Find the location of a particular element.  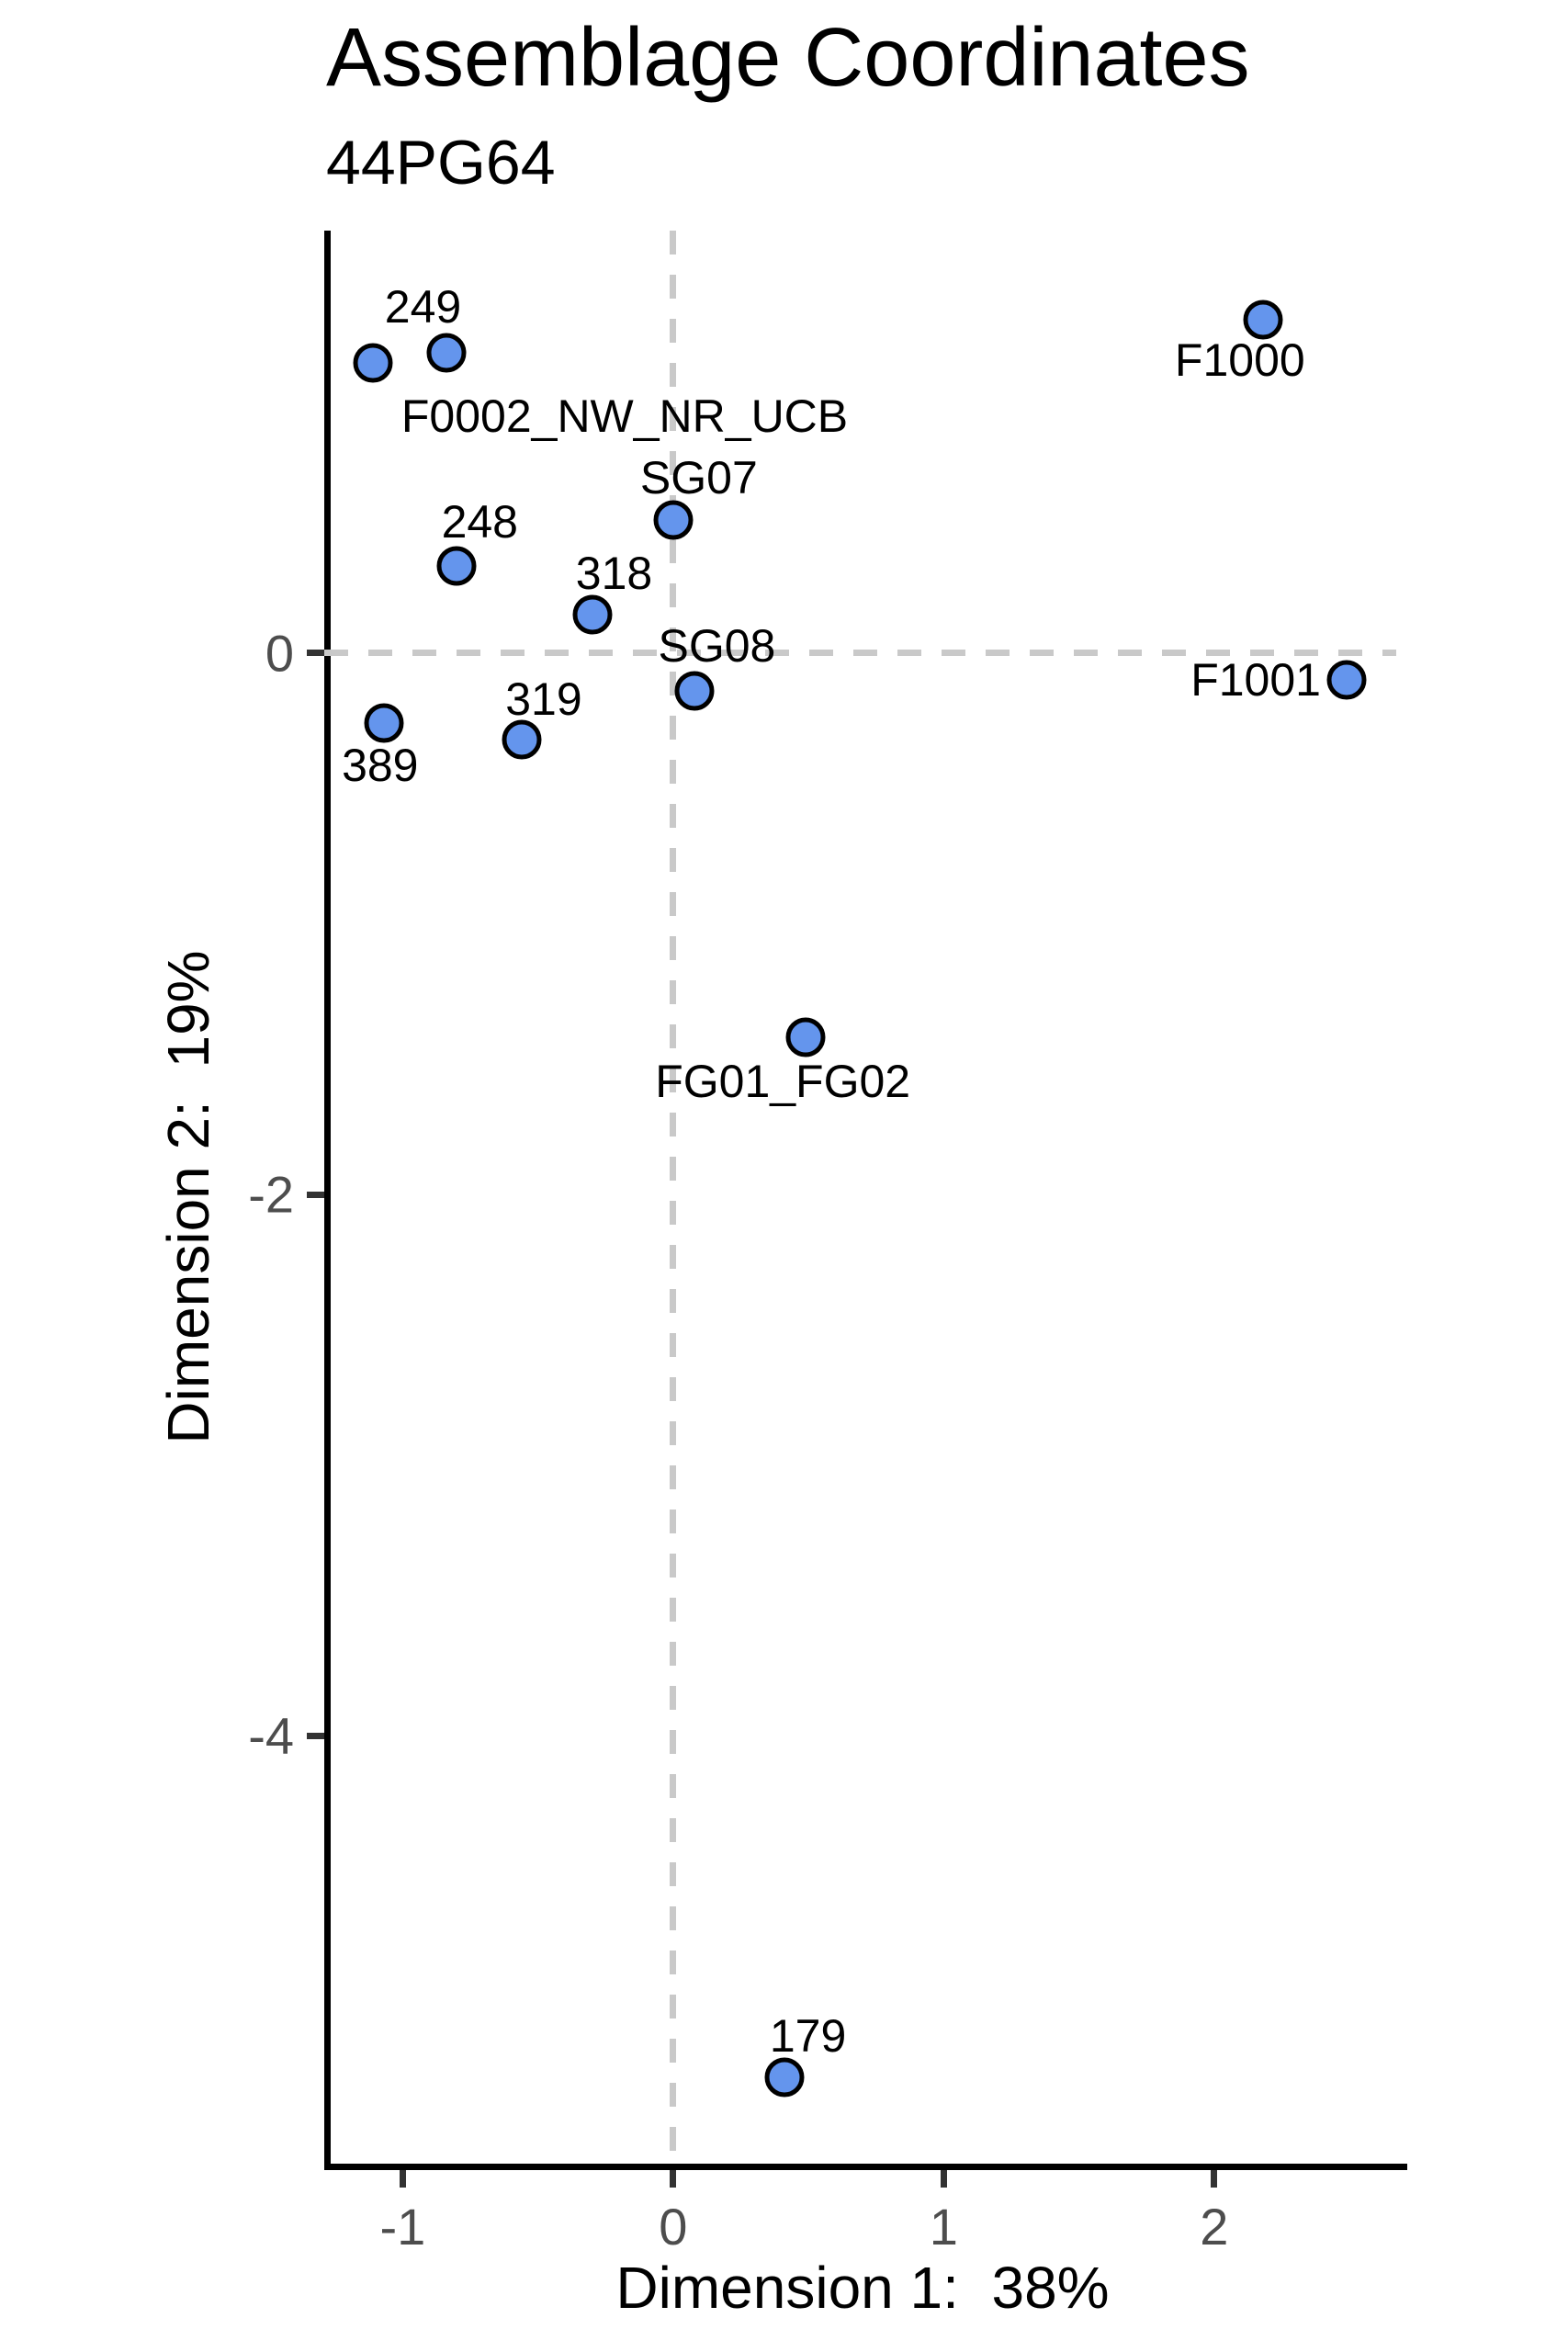

data-point-label: 179 is located at coordinates (808, 2035).